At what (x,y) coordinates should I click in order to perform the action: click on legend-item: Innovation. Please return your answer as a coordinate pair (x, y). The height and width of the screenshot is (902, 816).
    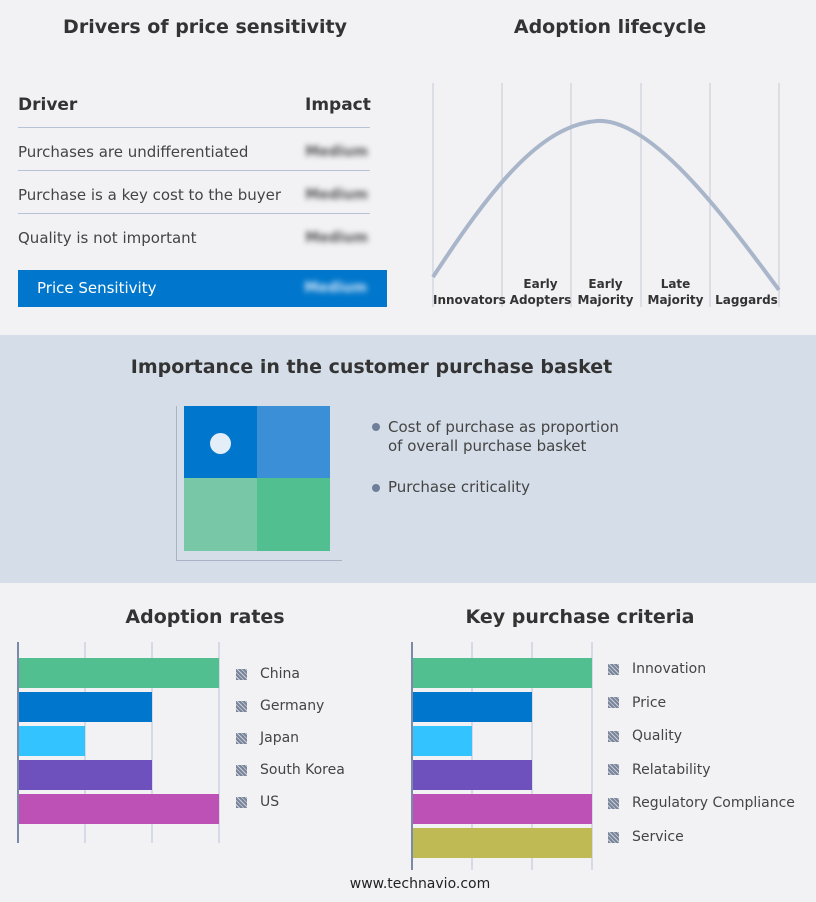
    Looking at the image, I should click on (657, 669).